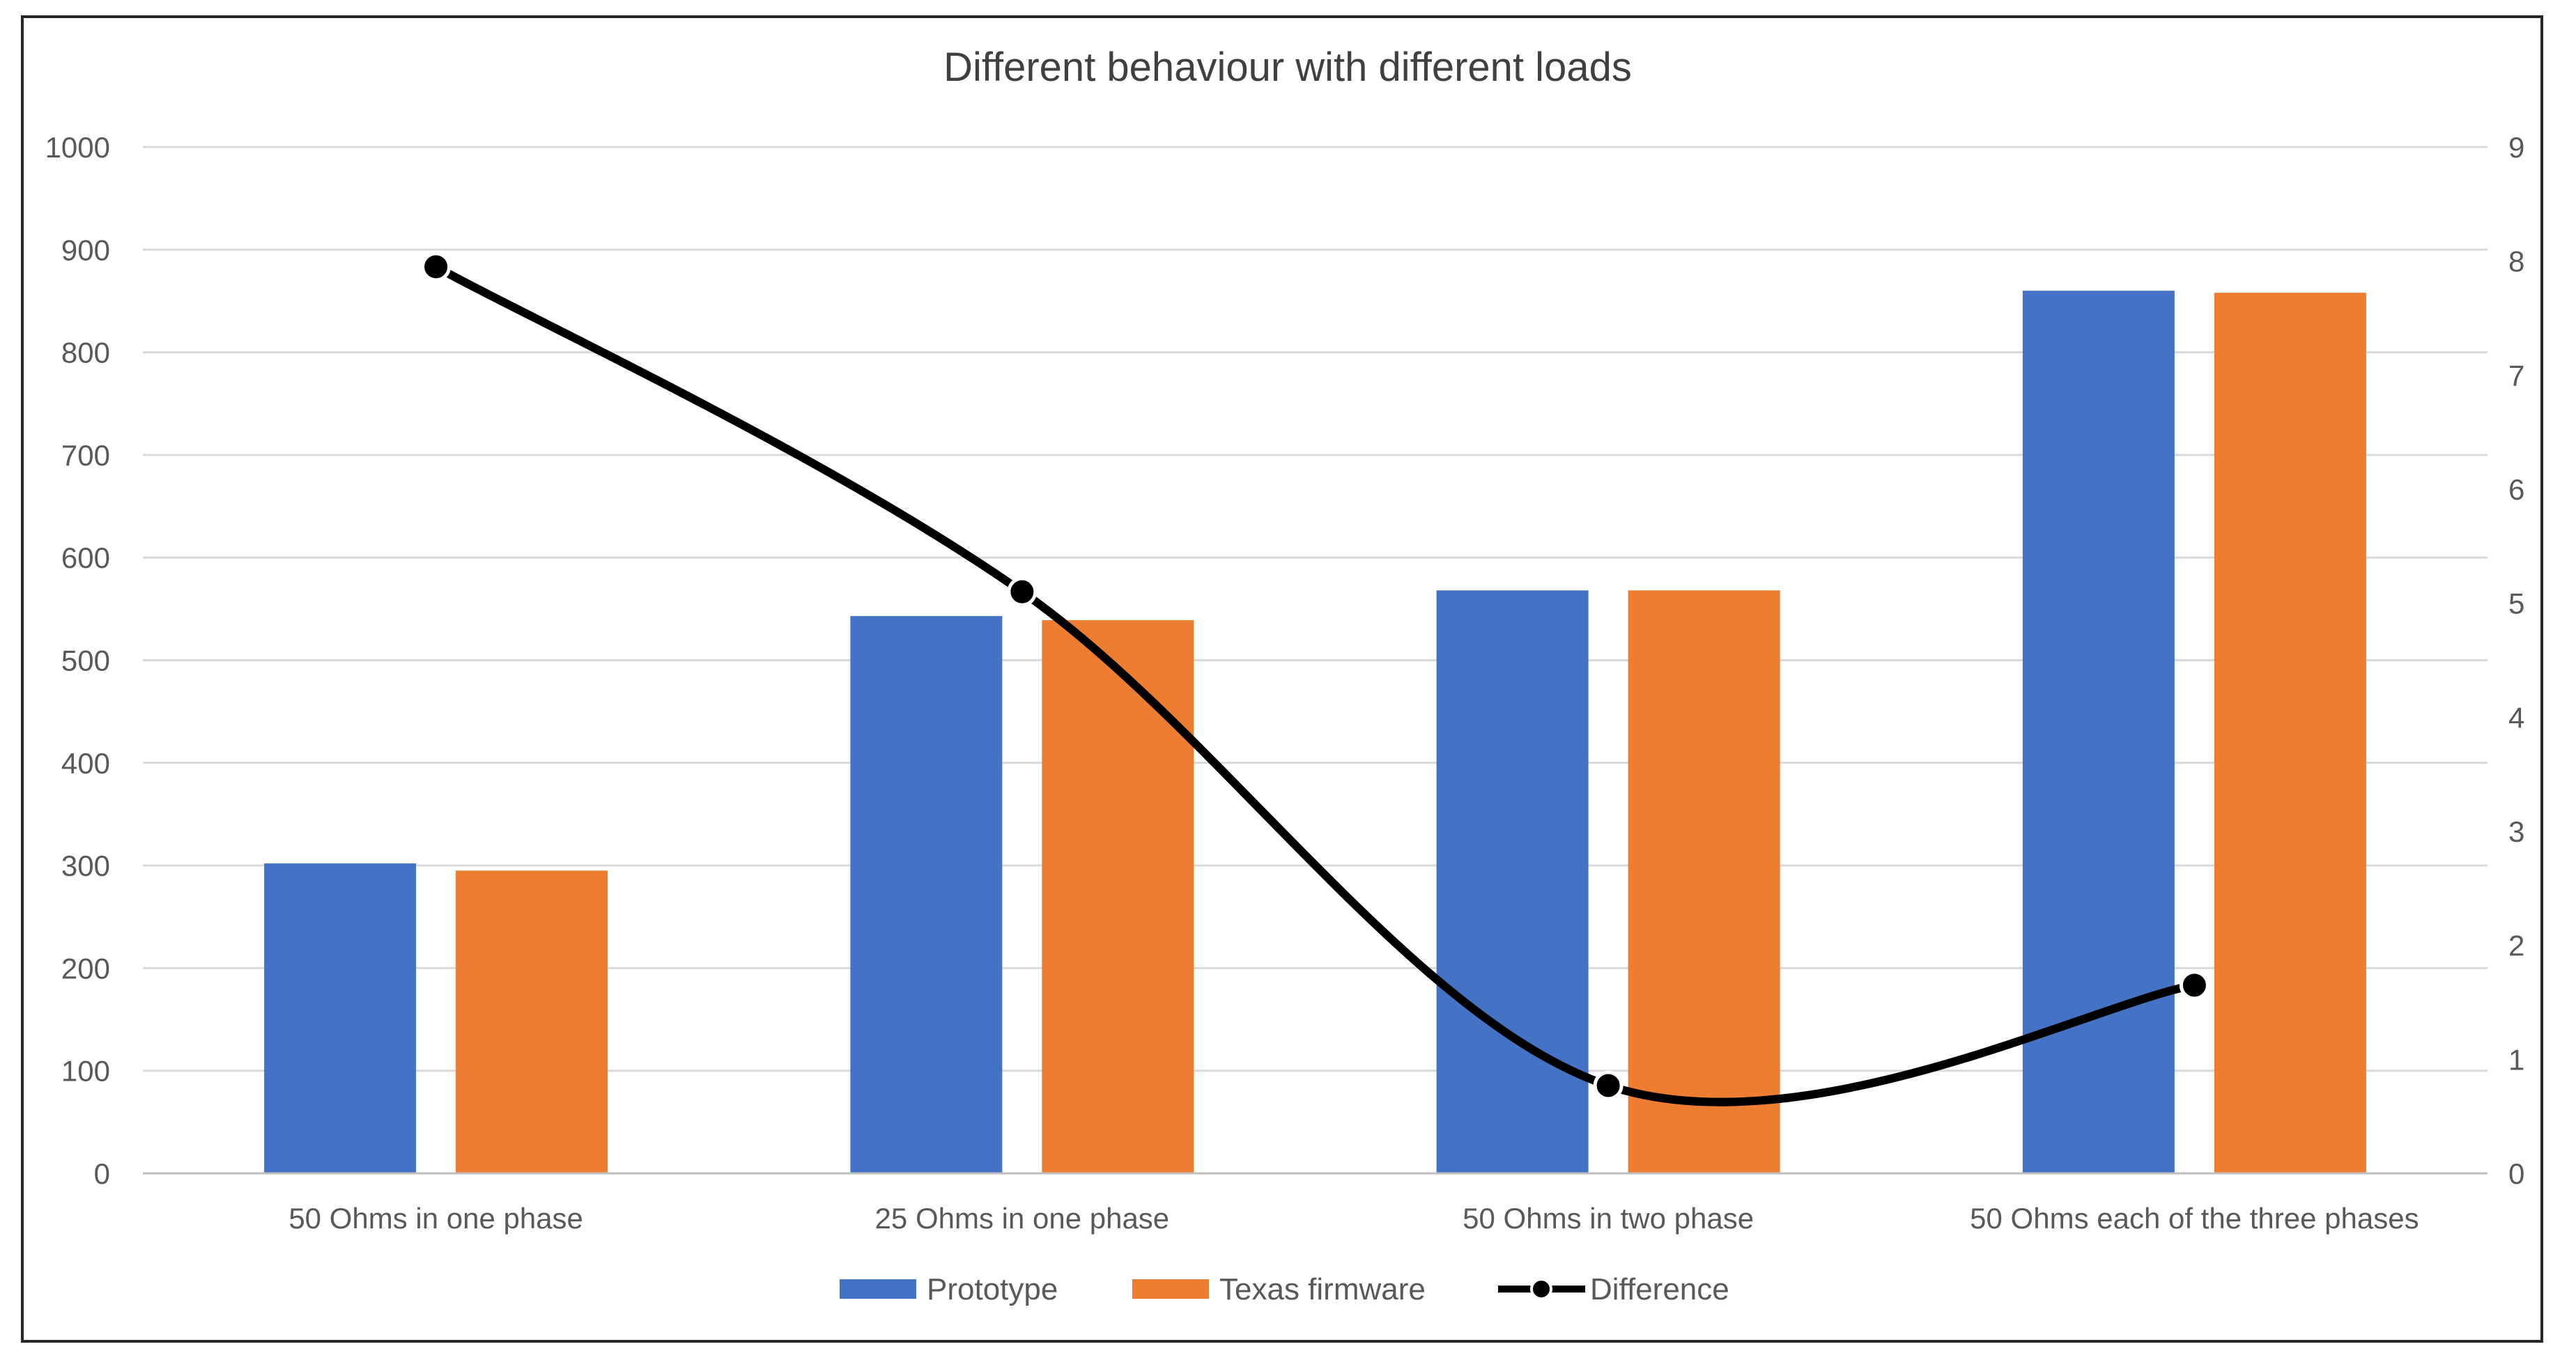  I want to click on left-tick-label: 600, so click(85, 557).